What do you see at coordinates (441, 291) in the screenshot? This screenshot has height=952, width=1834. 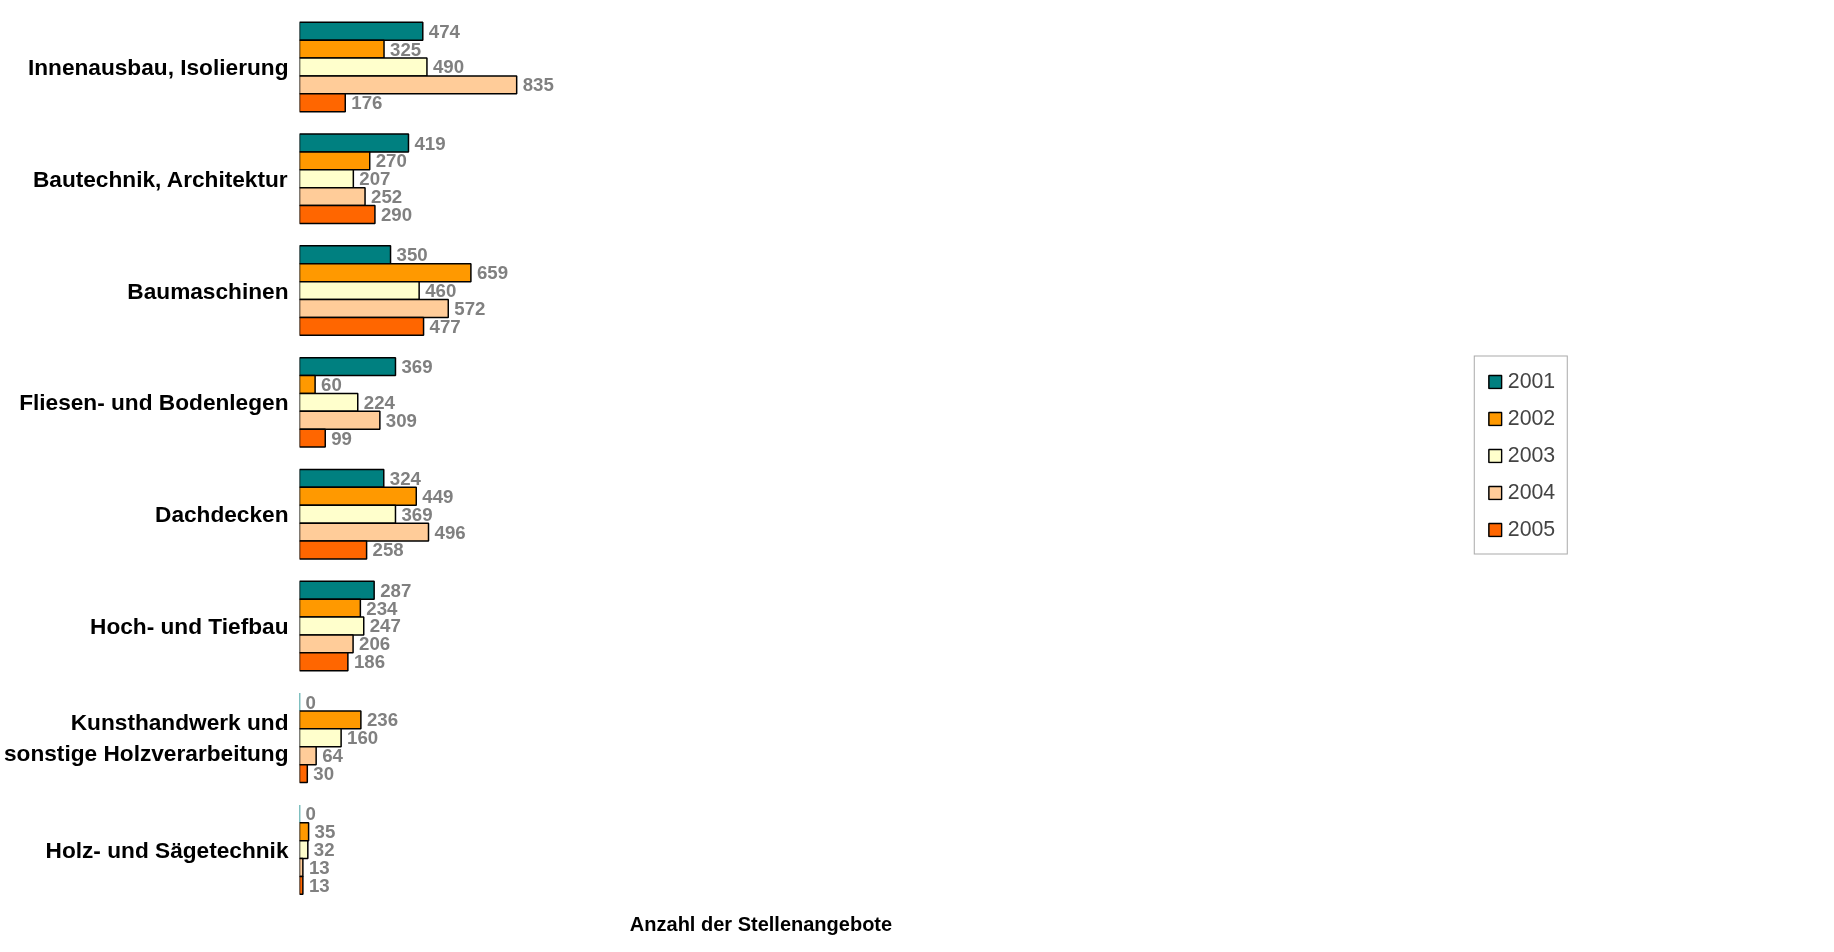 I see `data-label: 460` at bounding box center [441, 291].